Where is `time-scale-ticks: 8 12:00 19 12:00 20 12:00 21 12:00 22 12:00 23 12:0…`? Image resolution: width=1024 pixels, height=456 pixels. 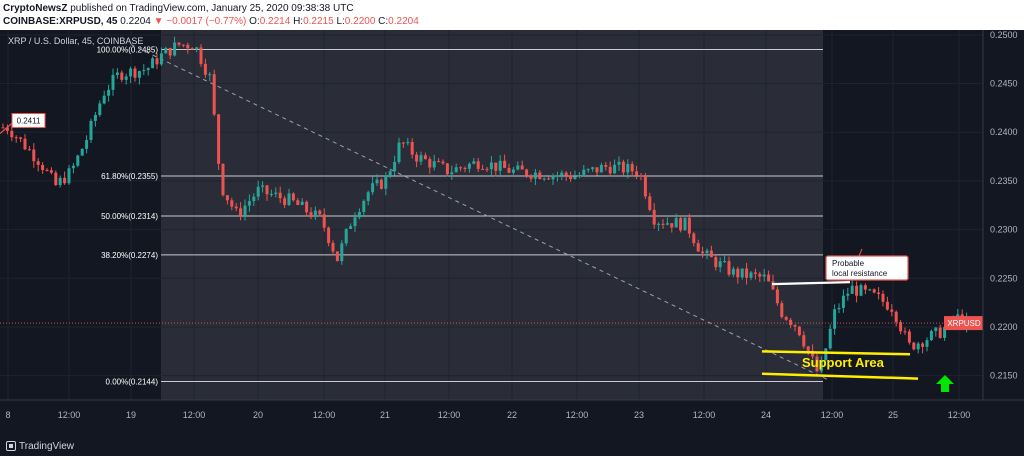
time-scale-ticks: 8 12:00 19 12:00 20 12:00 21 12:00 22 12:00 23 12:0… is located at coordinates (487, 415).